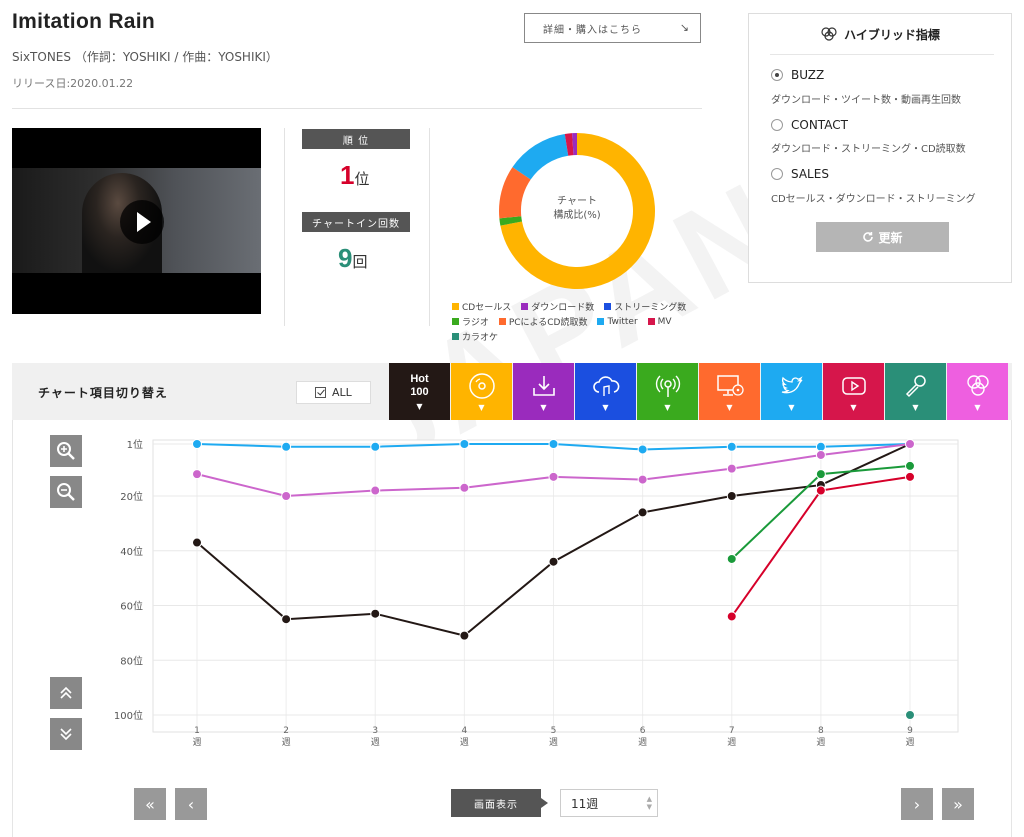 The image size is (1024, 837). Describe the element at coordinates (797, 75) in the screenshot. I see `option-buzz: BUZZ` at that location.